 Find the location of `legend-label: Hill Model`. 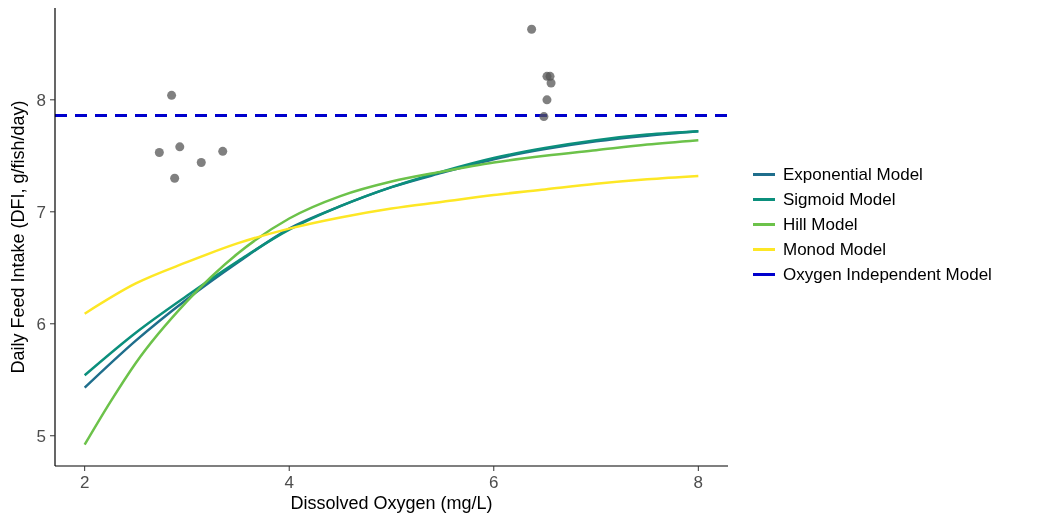

legend-label: Hill Model is located at coordinates (820, 225).